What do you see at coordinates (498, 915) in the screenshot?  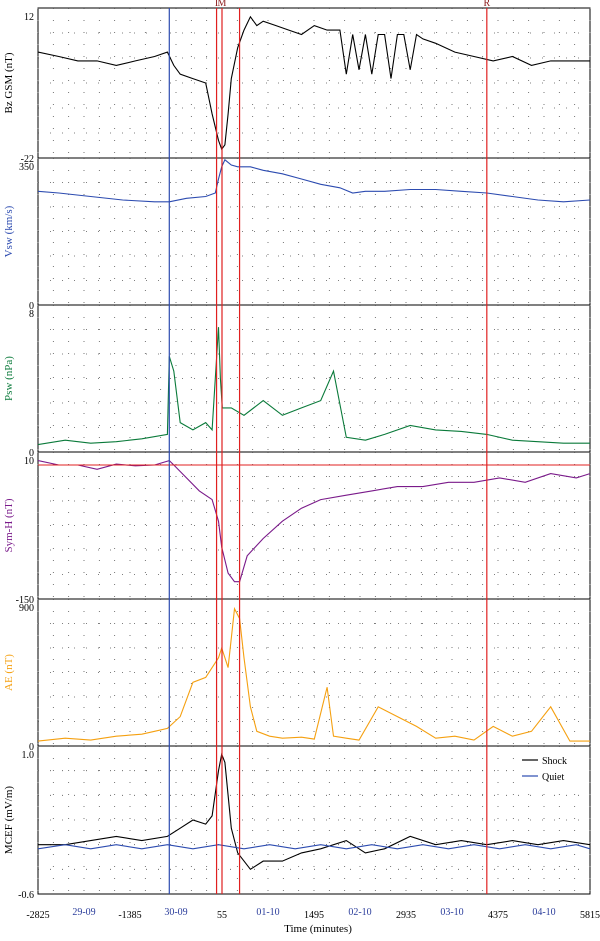 I see `x-tick-label: 4375` at bounding box center [498, 915].